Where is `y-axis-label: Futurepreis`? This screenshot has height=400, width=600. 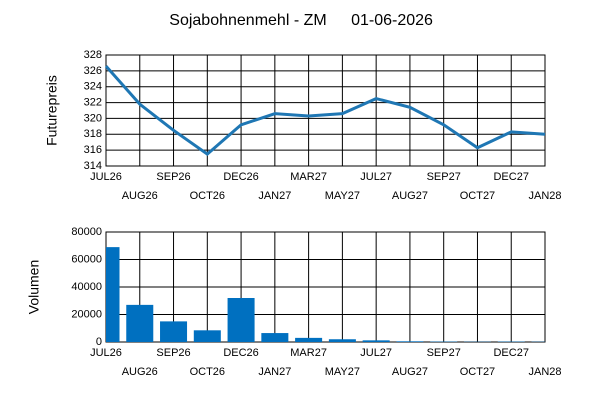 y-axis-label: Futurepreis is located at coordinates (52, 110).